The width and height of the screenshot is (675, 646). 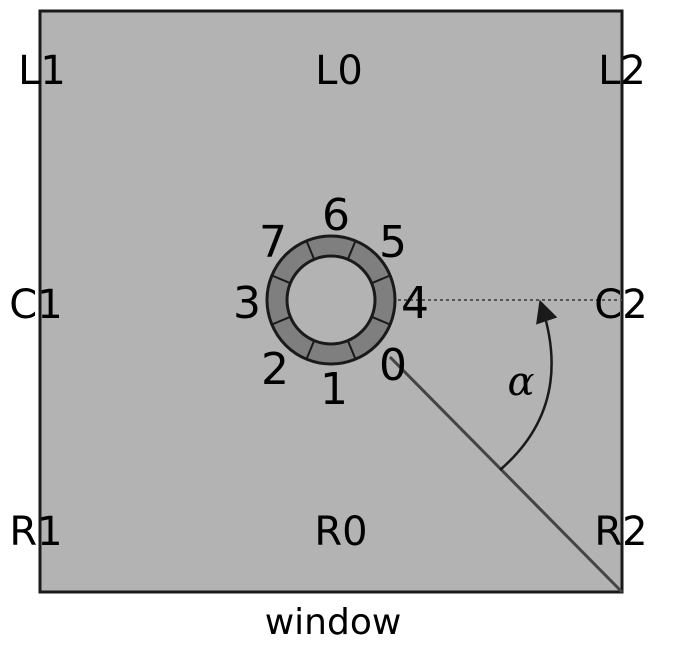 I want to click on label-L1: L1, so click(x=42, y=71).